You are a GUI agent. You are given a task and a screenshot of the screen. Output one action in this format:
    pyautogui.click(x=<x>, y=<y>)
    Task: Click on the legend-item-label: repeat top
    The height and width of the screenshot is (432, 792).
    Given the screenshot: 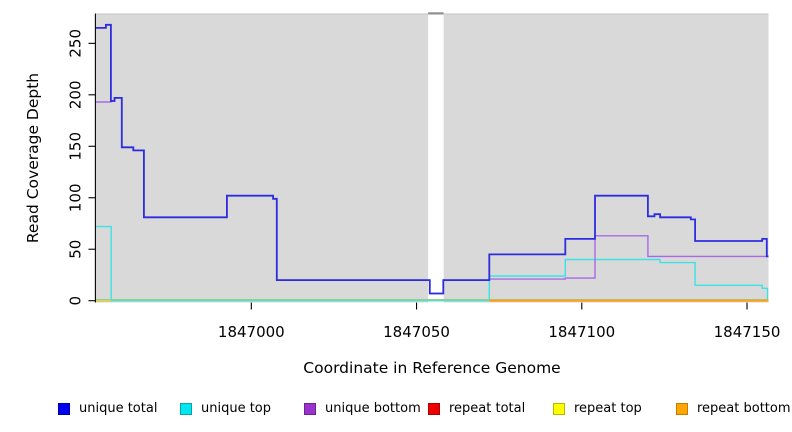 What is the action you would take?
    pyautogui.click(x=608, y=408)
    